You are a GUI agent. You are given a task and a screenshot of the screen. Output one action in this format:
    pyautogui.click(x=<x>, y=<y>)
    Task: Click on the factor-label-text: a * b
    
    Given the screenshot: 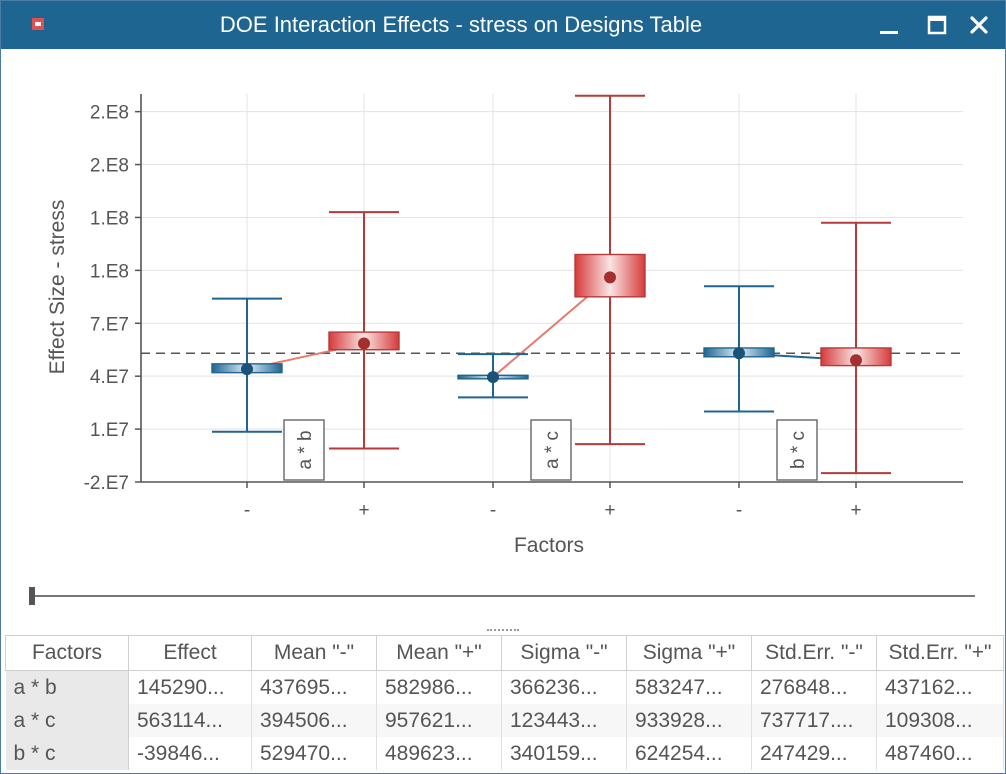 What is the action you would take?
    pyautogui.click(x=305, y=449)
    